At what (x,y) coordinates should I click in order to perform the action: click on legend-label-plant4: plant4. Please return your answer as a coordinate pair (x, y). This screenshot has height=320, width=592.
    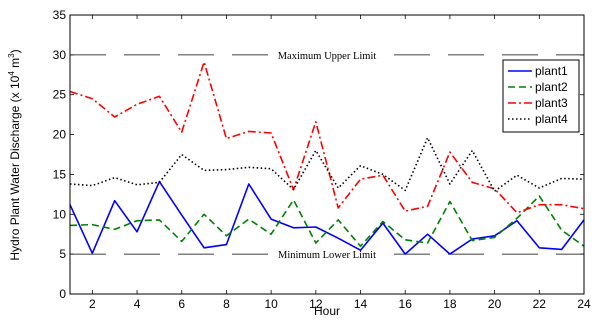
    Looking at the image, I should click on (551, 119).